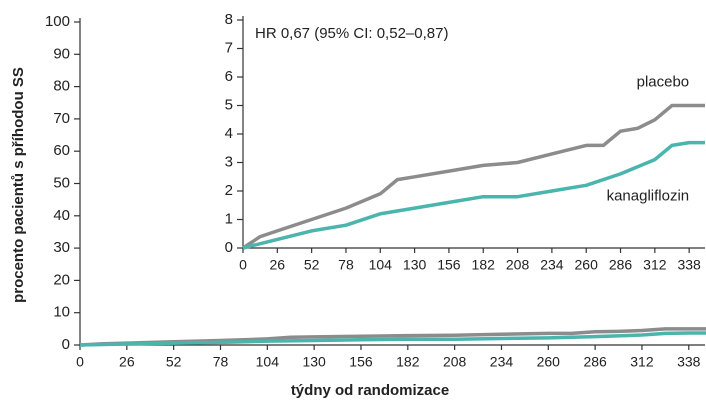 This screenshot has height=402, width=706. What do you see at coordinates (229, 218) in the screenshot?
I see `y-tick-label: 1` at bounding box center [229, 218].